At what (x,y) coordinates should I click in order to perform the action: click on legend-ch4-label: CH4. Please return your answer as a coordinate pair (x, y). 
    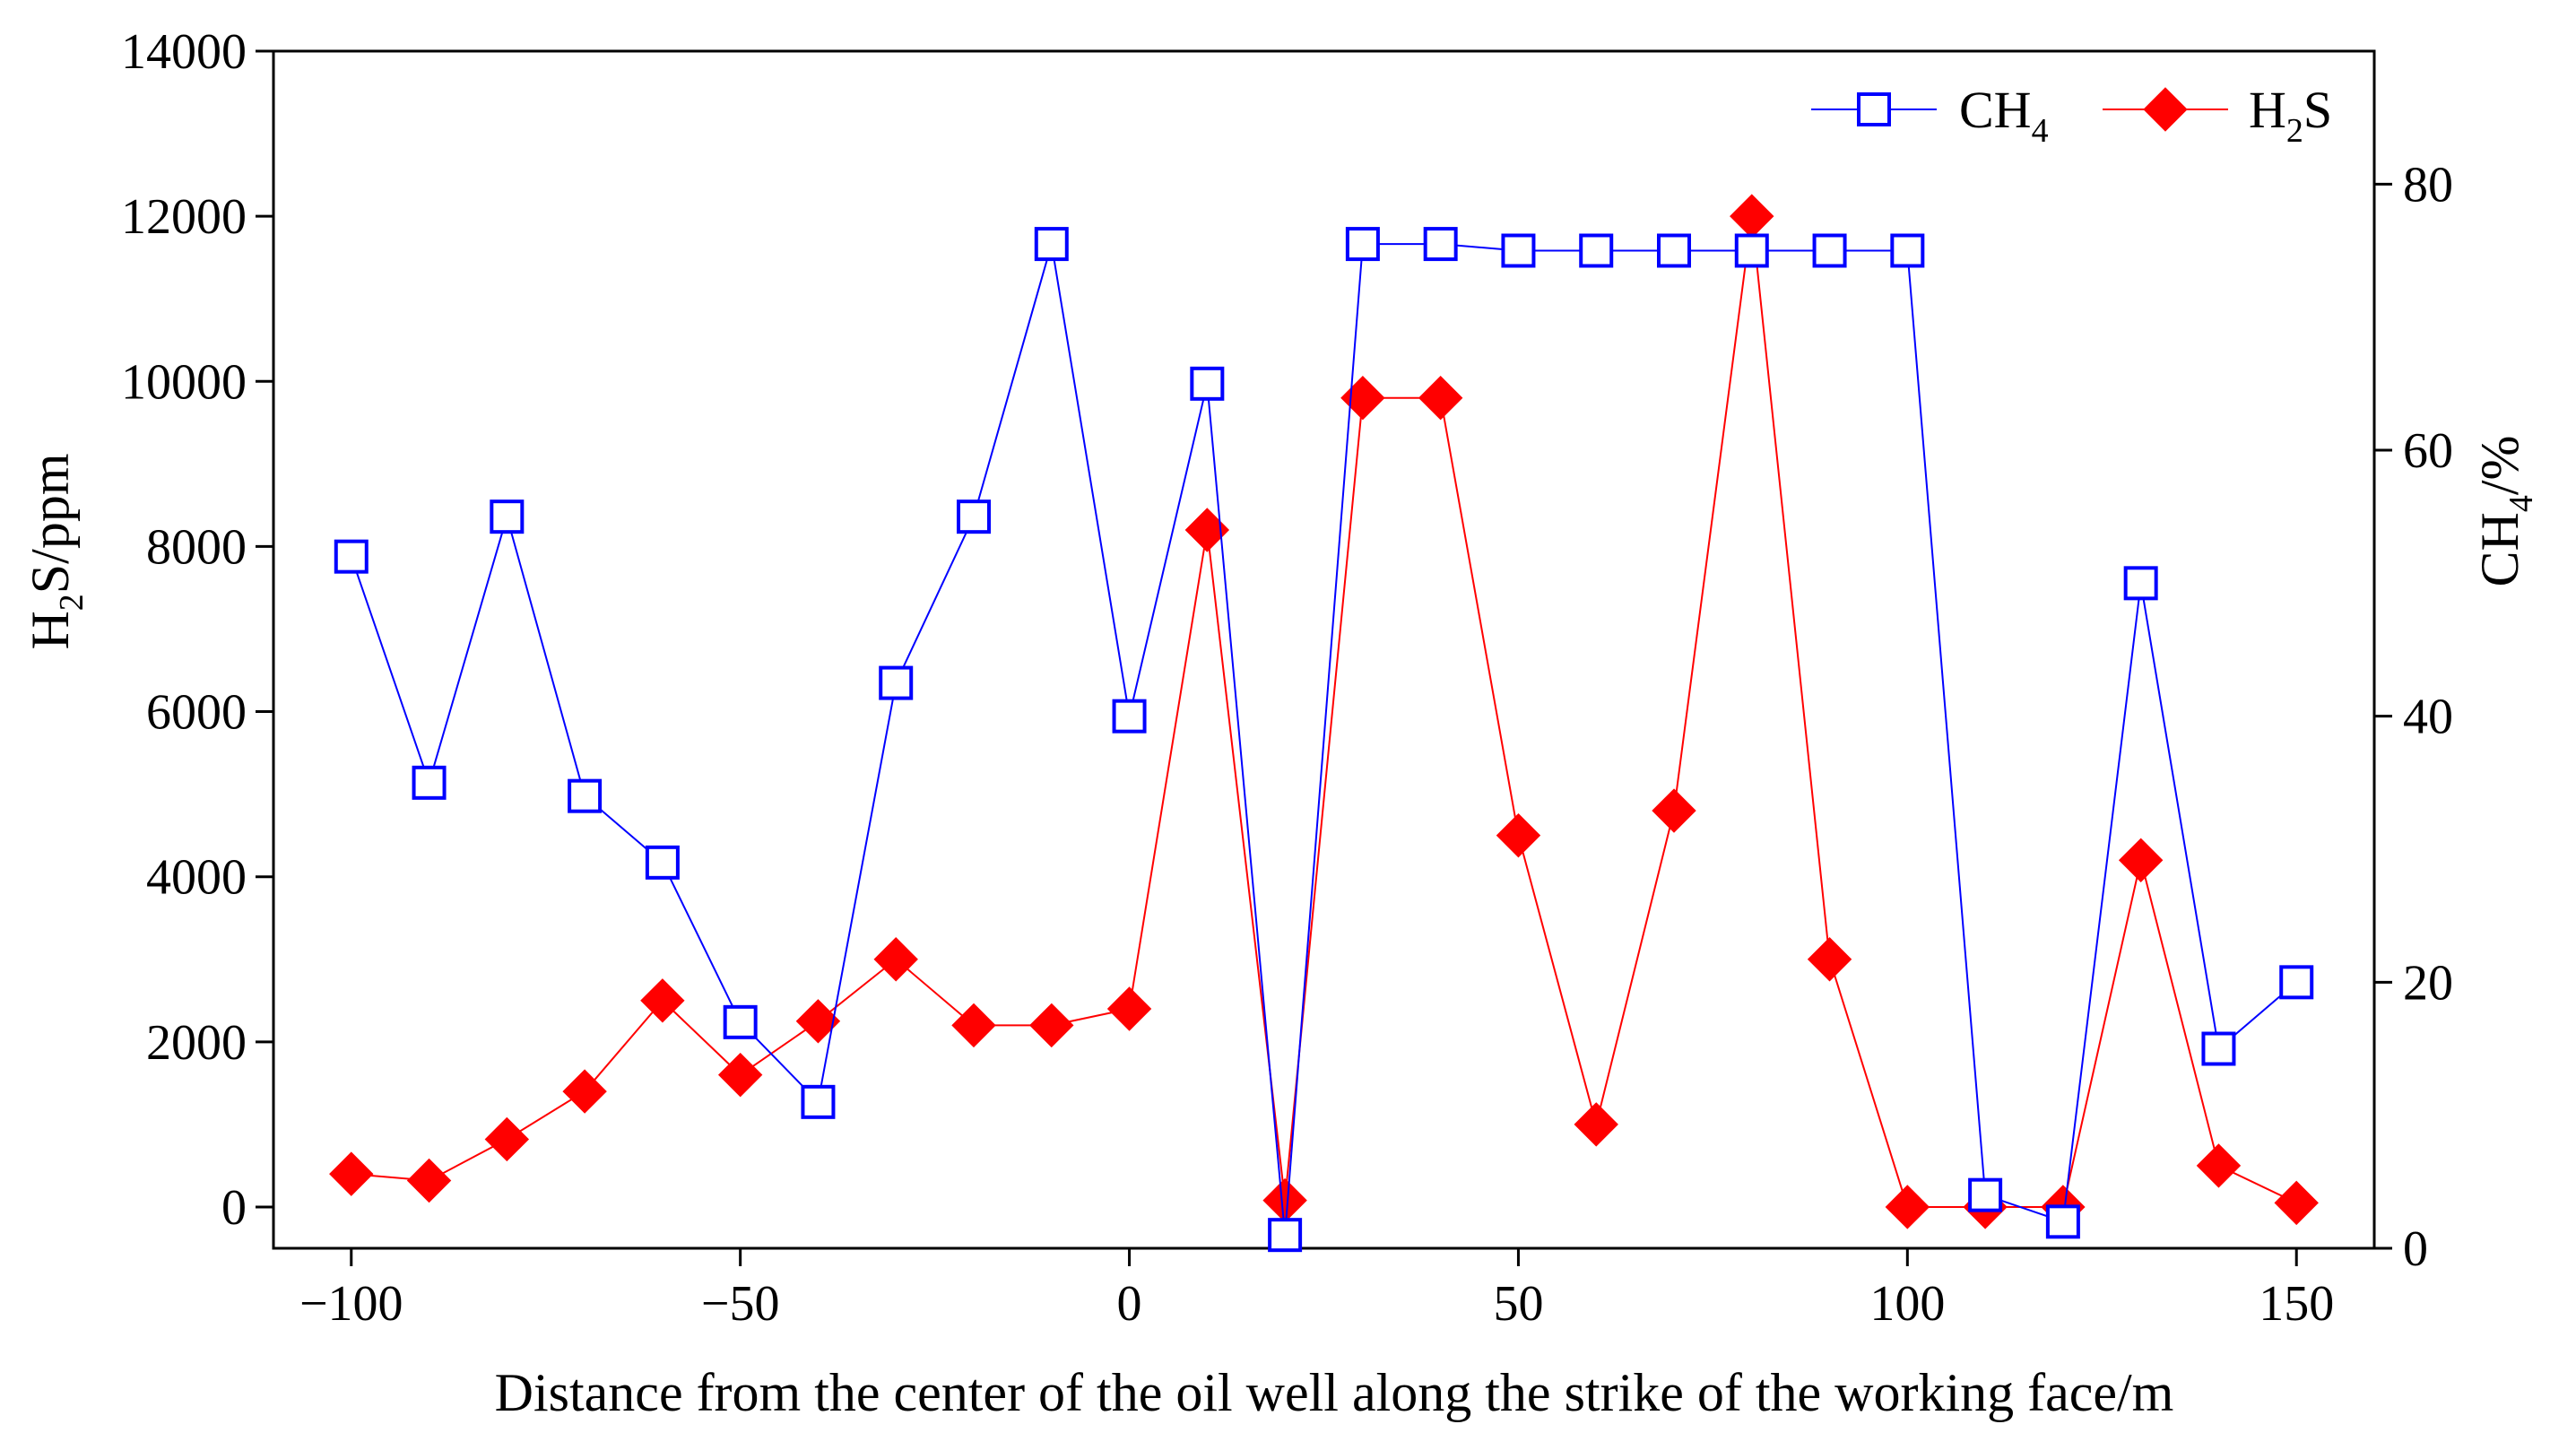
    Looking at the image, I should click on (2004, 115).